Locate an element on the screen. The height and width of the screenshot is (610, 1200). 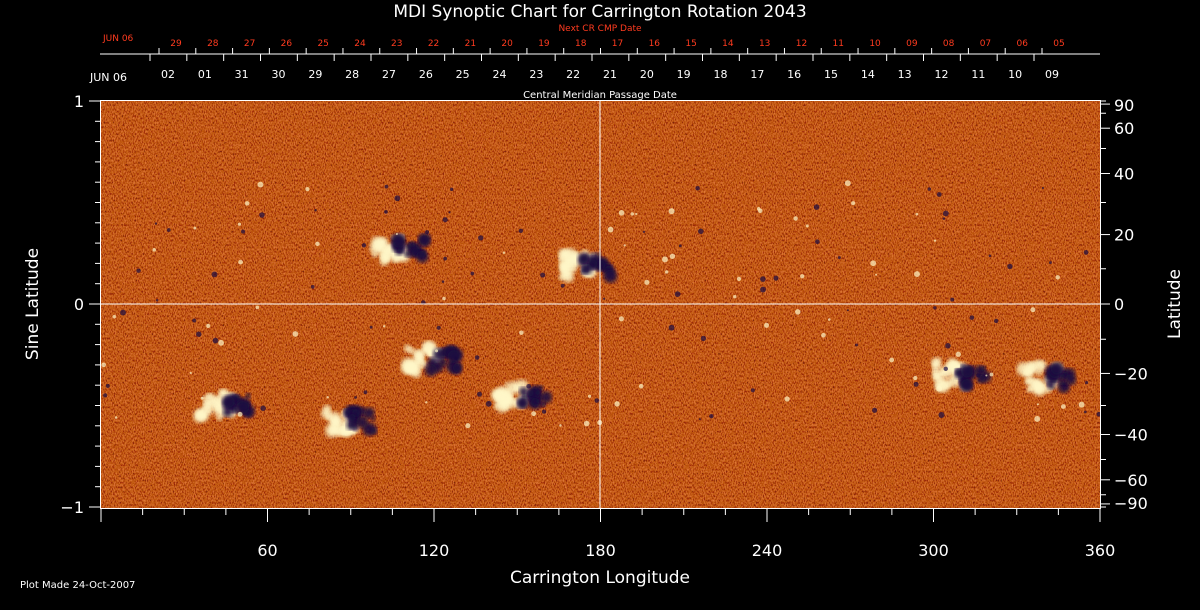
next-cr-date-label: 13 is located at coordinates (764, 44).